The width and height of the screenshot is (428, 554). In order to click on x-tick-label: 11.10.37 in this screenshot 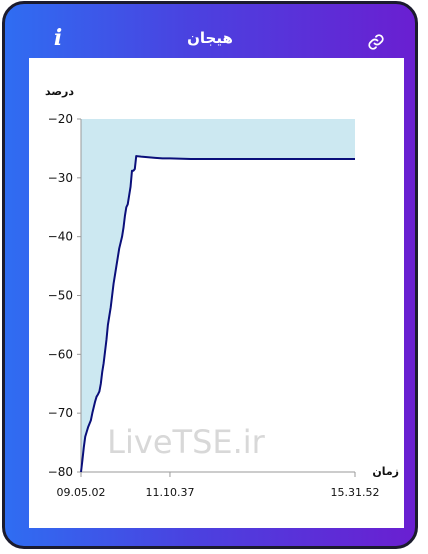, I will do `click(169, 492)`.